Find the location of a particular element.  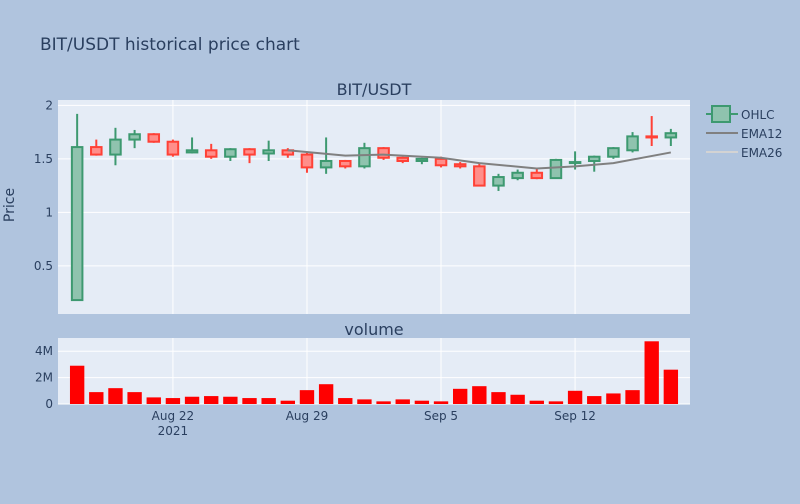

legend-label-ema26: EMA26 is located at coordinates (761, 153).